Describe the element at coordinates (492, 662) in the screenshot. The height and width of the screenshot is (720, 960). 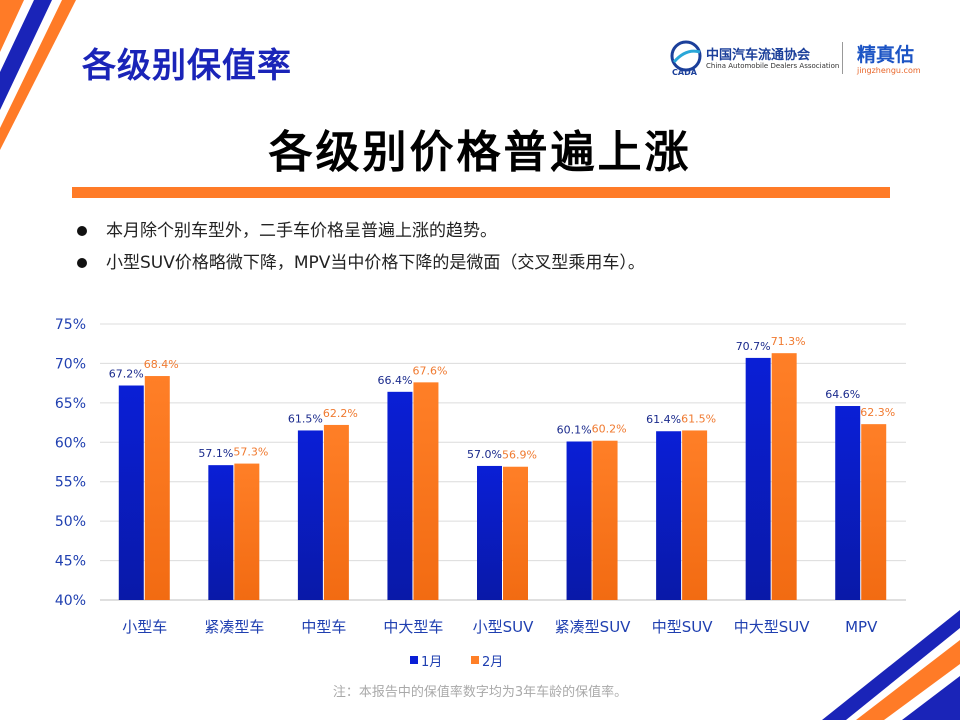
I see `legend-label: 2月` at that location.